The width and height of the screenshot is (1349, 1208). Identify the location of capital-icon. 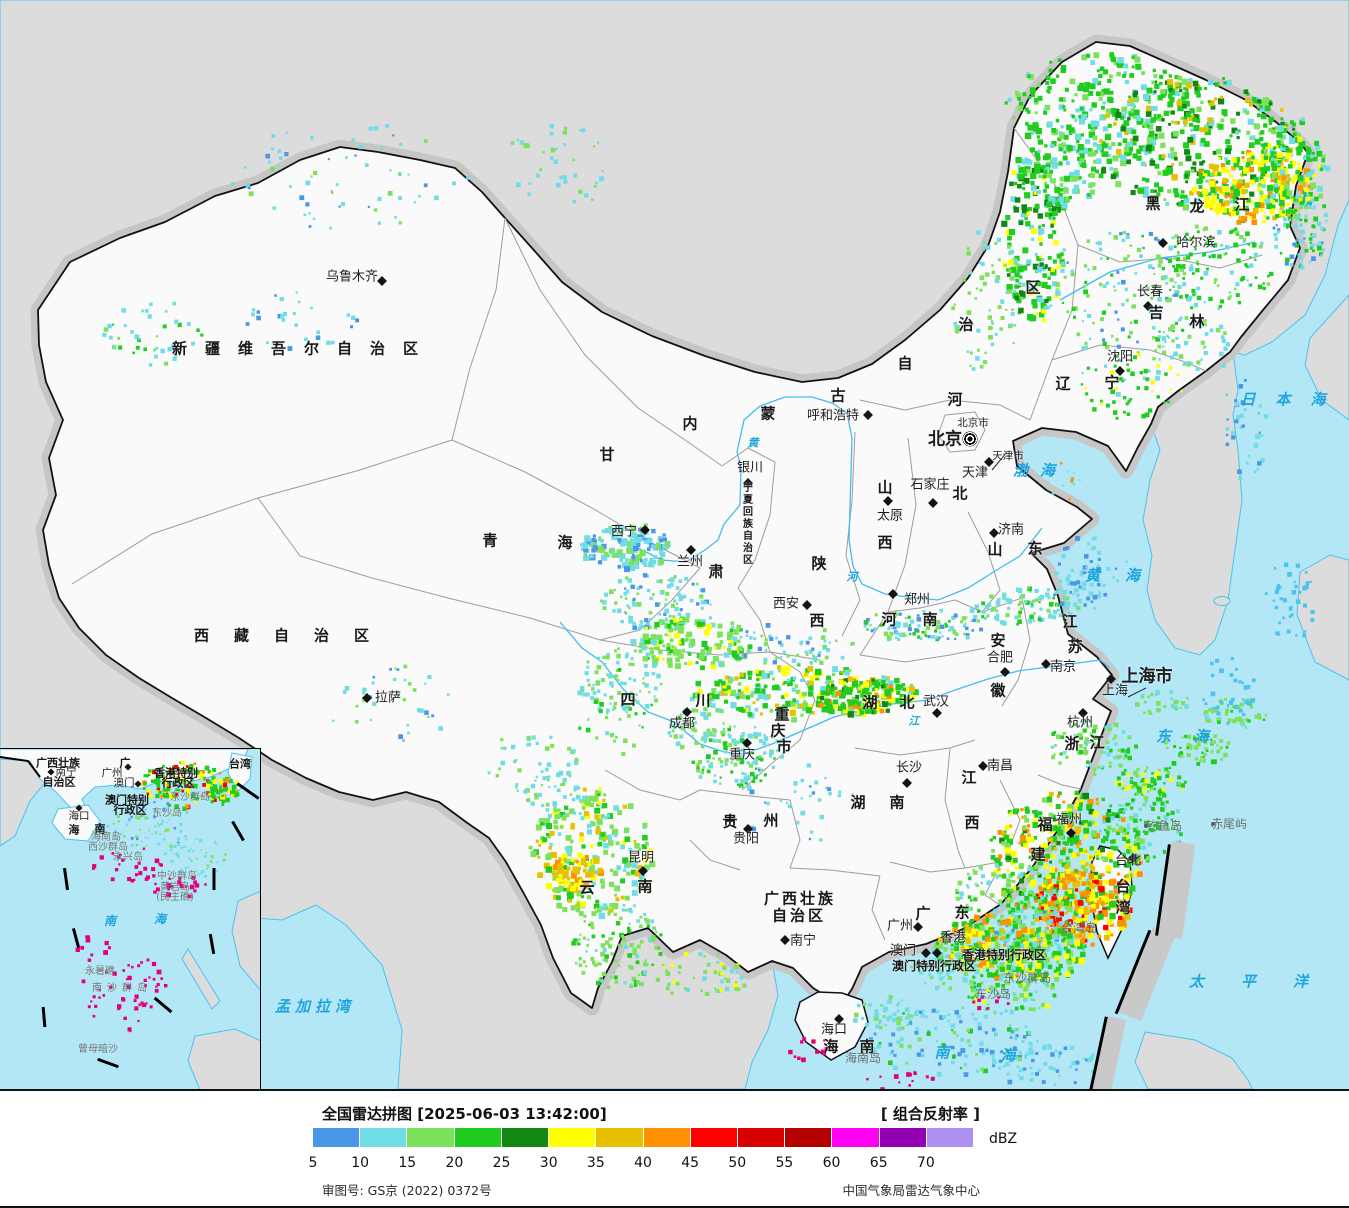
(970, 439).